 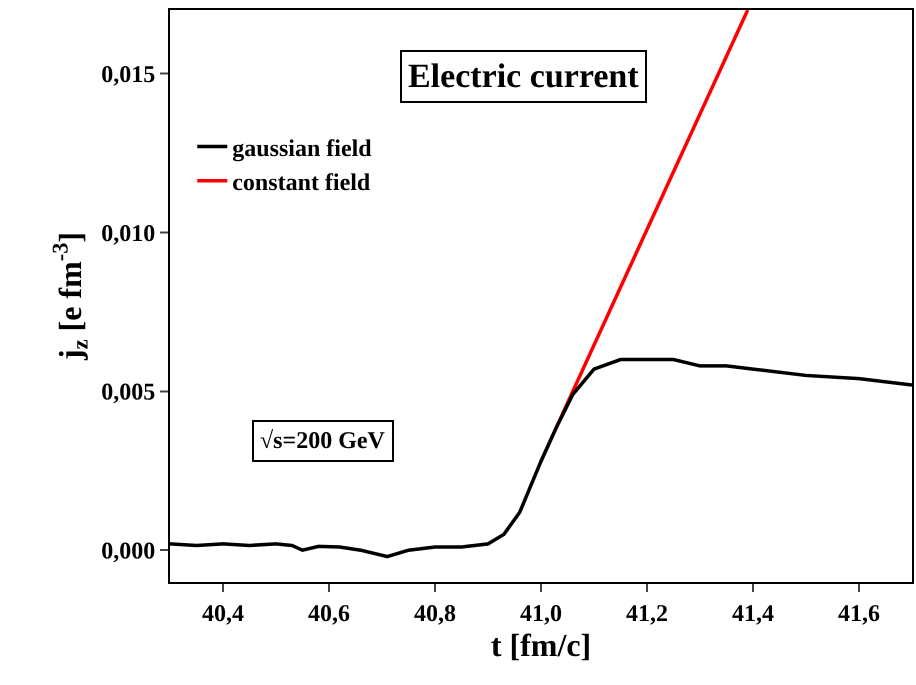 I want to click on x-tick-label: 41,4, so click(x=753, y=613).